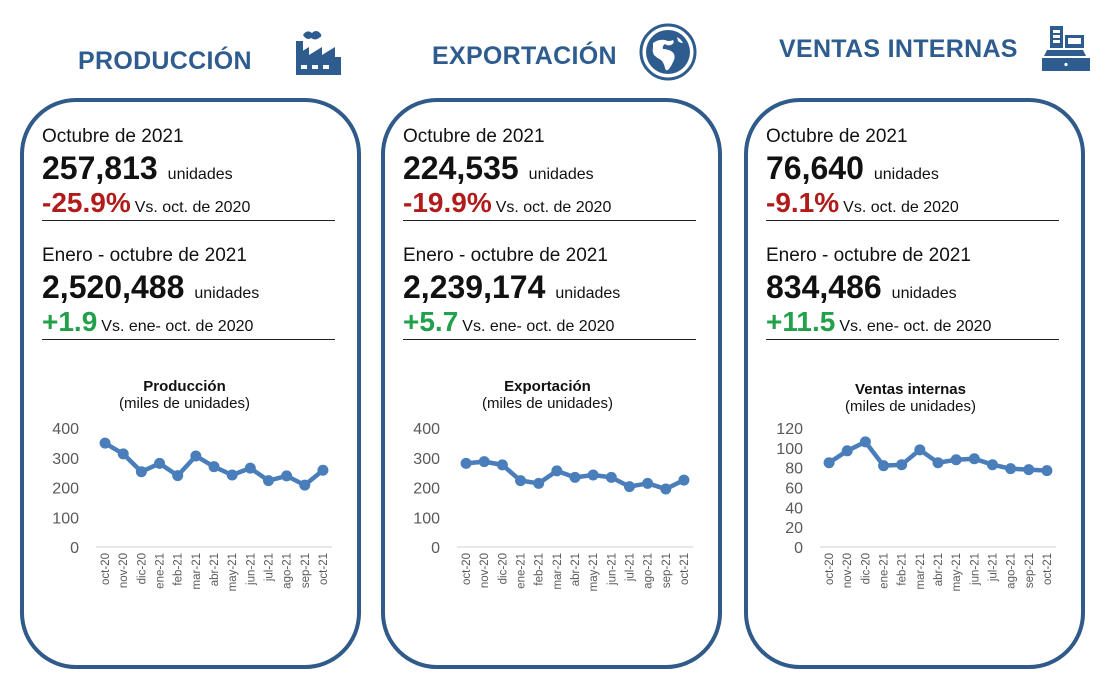 Image resolution: width=1117 pixels, height=695 pixels. I want to click on section-title: PRODUCCIÓN, so click(165, 60).